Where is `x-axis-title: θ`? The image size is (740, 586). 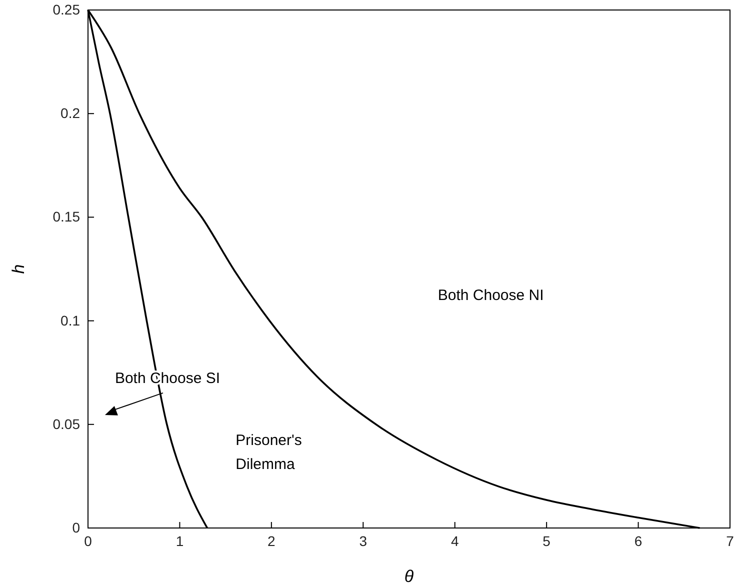
x-axis-title: θ is located at coordinates (409, 576).